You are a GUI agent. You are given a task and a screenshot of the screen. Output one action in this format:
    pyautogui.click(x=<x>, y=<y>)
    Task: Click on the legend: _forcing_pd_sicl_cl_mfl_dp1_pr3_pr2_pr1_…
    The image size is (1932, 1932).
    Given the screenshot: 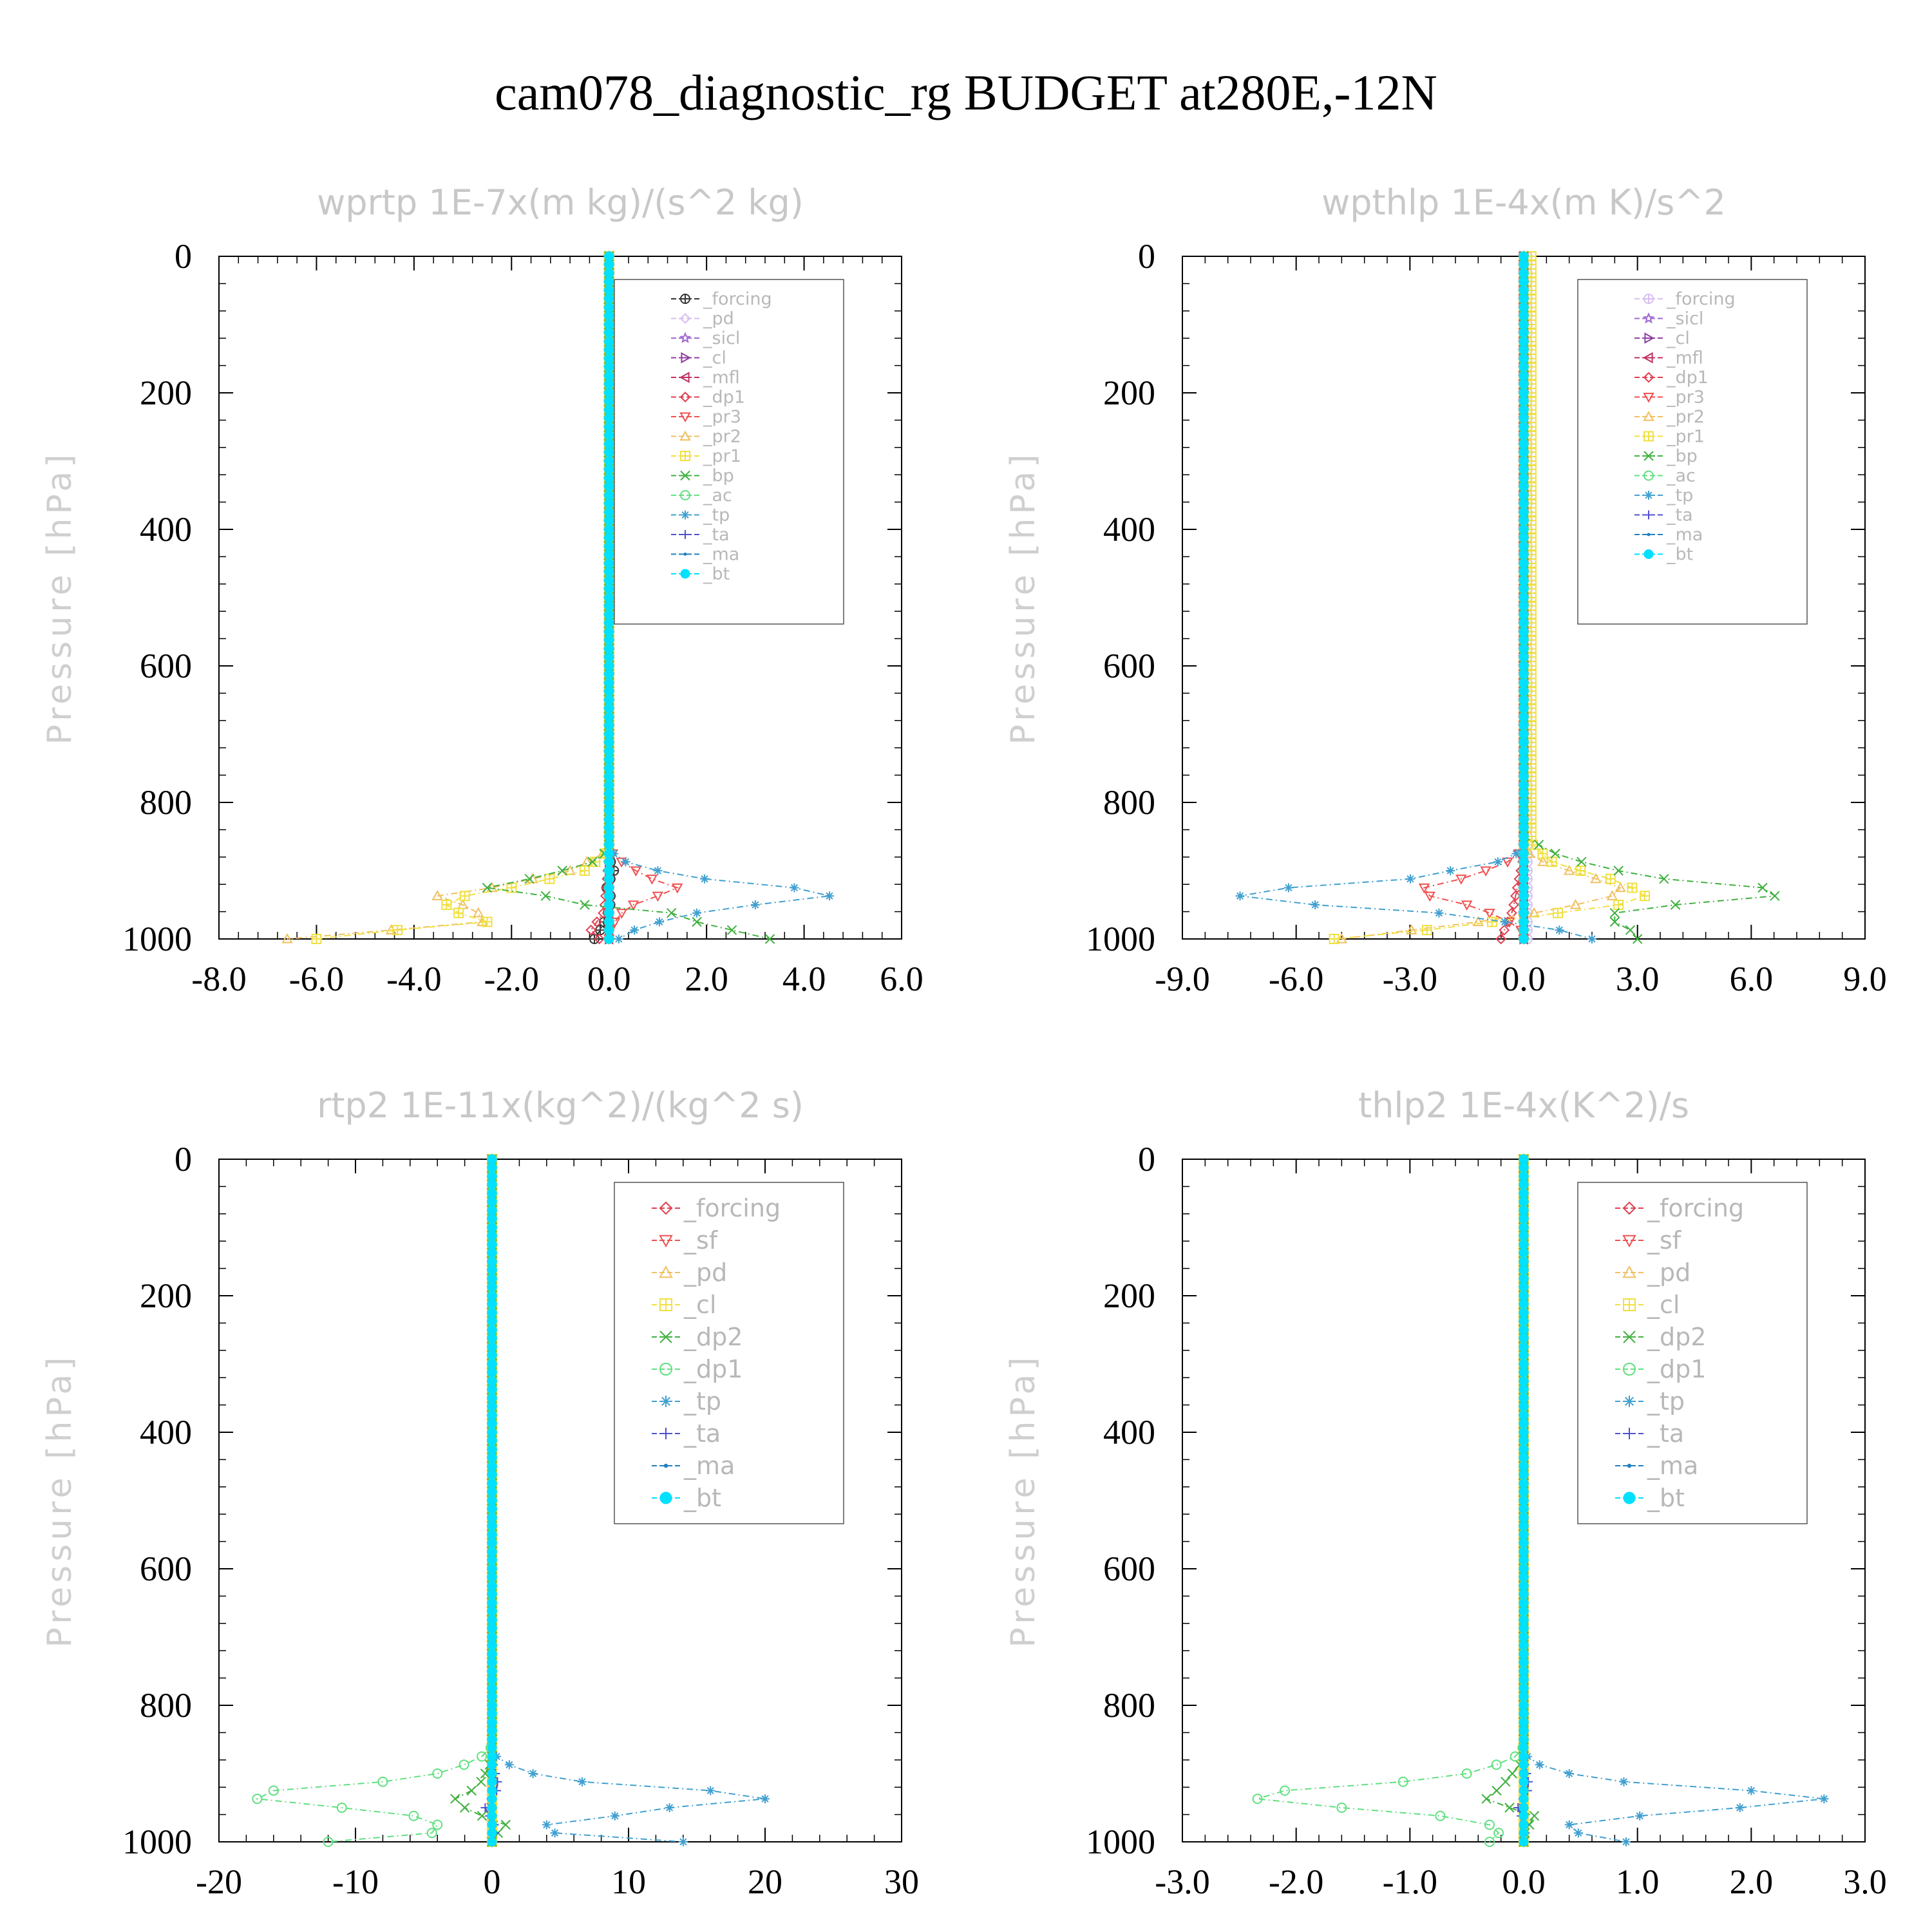 What is the action you would take?
    pyautogui.click(x=729, y=452)
    